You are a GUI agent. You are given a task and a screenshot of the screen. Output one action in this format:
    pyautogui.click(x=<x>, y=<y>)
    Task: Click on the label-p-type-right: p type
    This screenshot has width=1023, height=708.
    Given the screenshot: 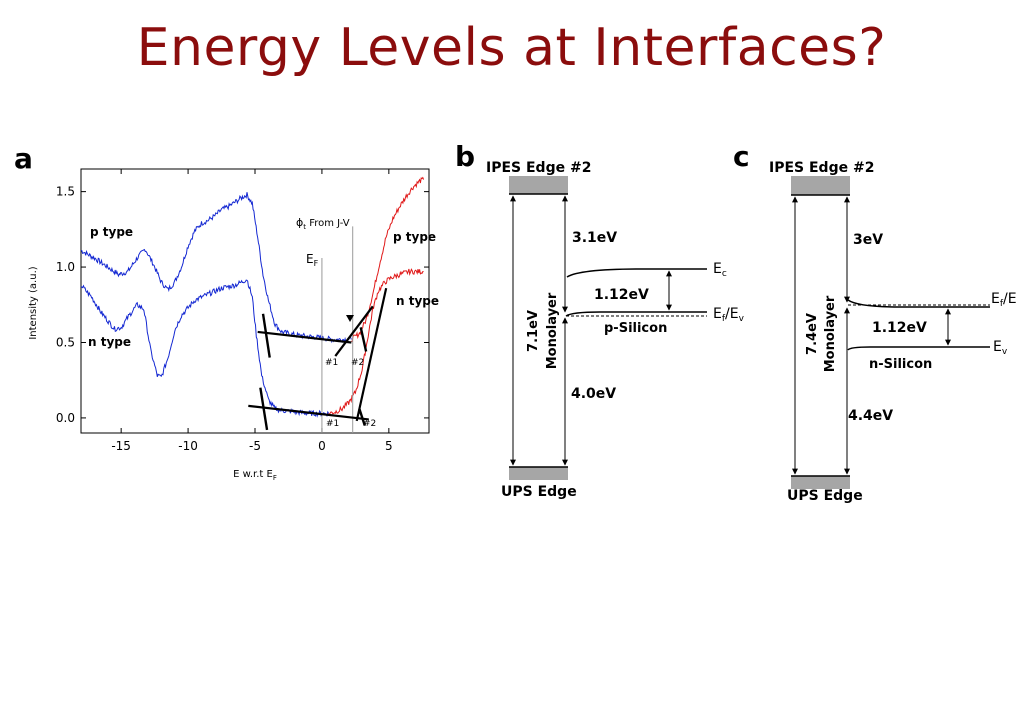 What is the action you would take?
    pyautogui.click(x=414, y=237)
    